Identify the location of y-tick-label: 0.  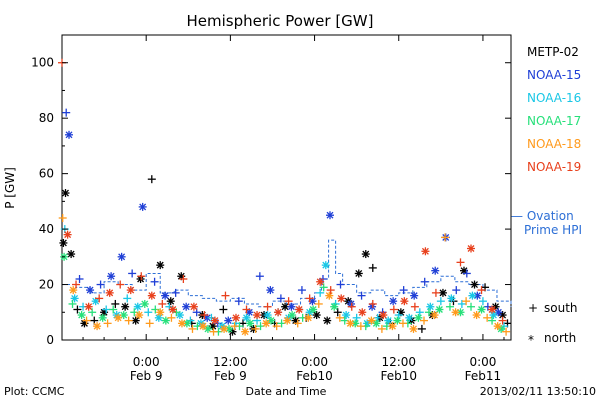
(50, 340).